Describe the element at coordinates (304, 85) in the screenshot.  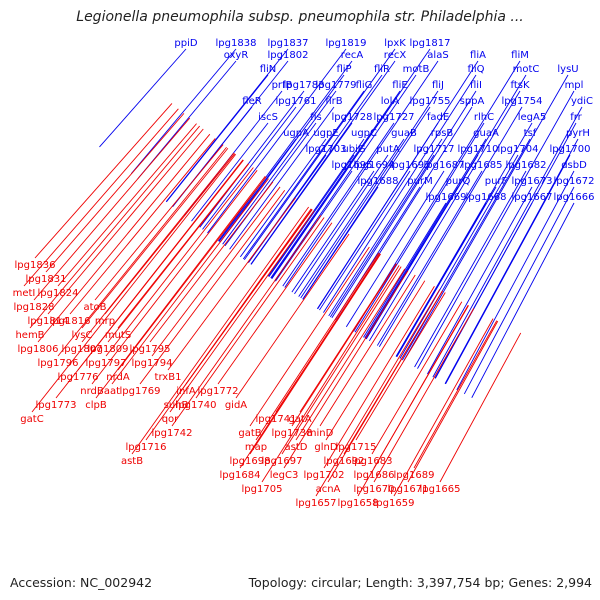
I see `forward-gene-label: lpg1783` at that location.